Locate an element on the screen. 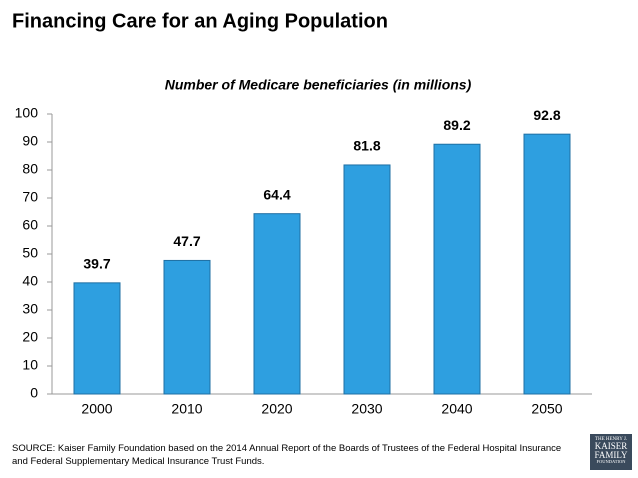 Image resolution: width=638 pixels, height=478 pixels. logo-text: KAISER is located at coordinates (611, 446).